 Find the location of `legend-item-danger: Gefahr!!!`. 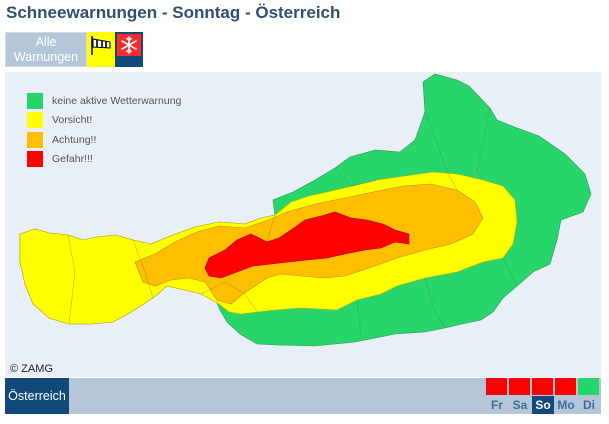

legend-item-danger: Gefahr!!! is located at coordinates (104, 160).